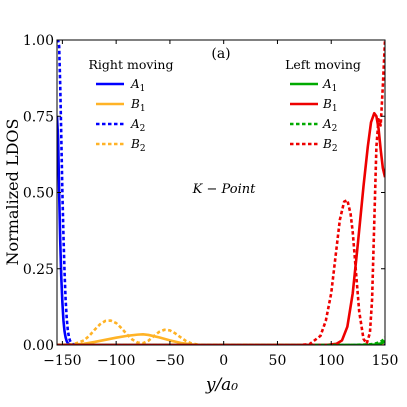 This screenshot has width=407, height=407. I want to click on x-tick-label: −50, so click(170, 361).